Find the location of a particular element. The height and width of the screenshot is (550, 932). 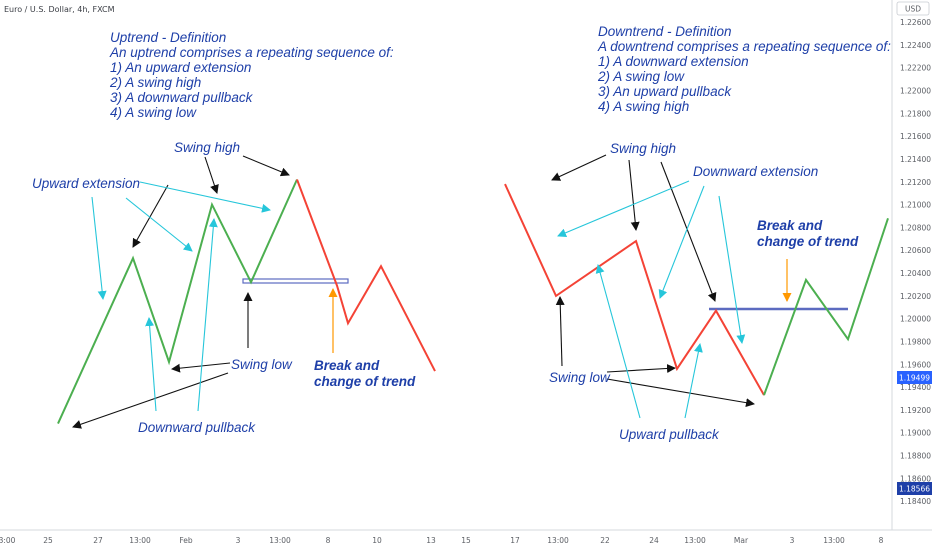

downtrend-item-3: 3) An upward pullback is located at coordinates (665, 91).